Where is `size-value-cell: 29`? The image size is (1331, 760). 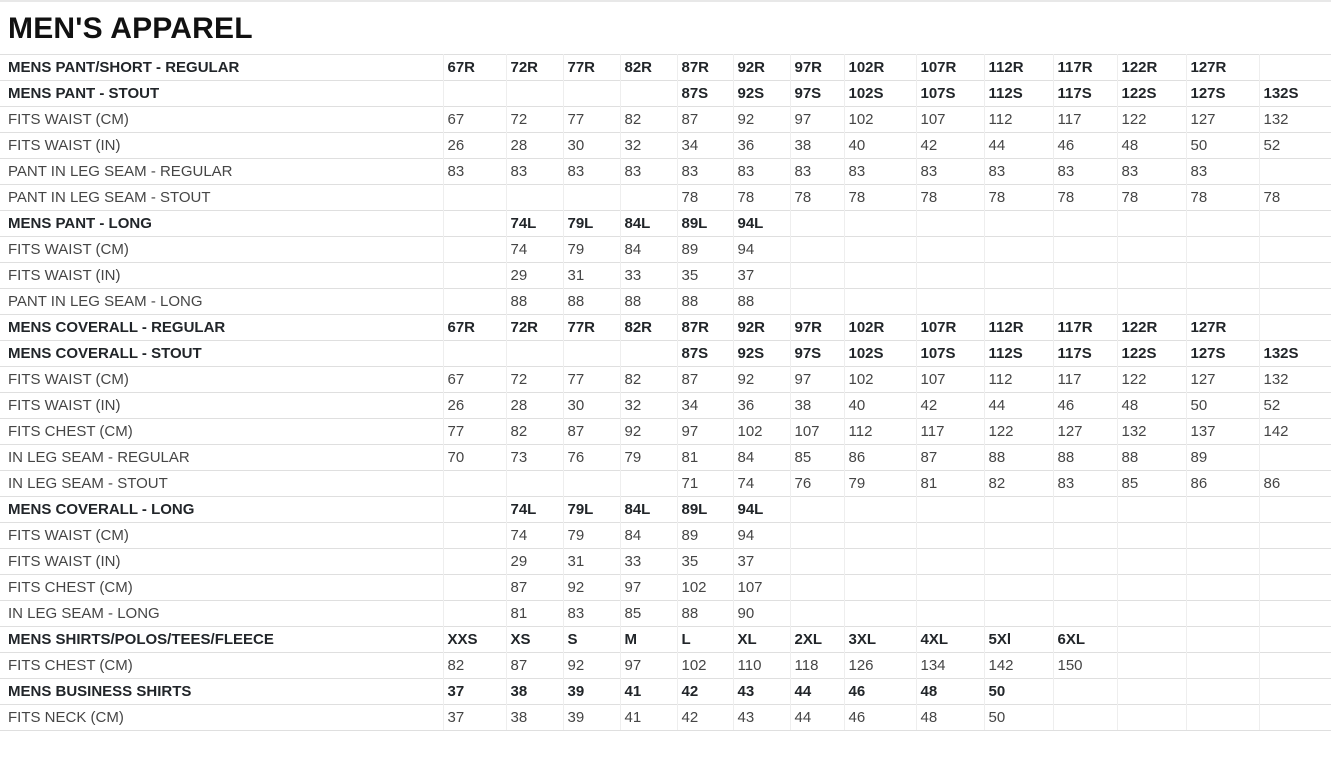
size-value-cell: 29 is located at coordinates (535, 275).